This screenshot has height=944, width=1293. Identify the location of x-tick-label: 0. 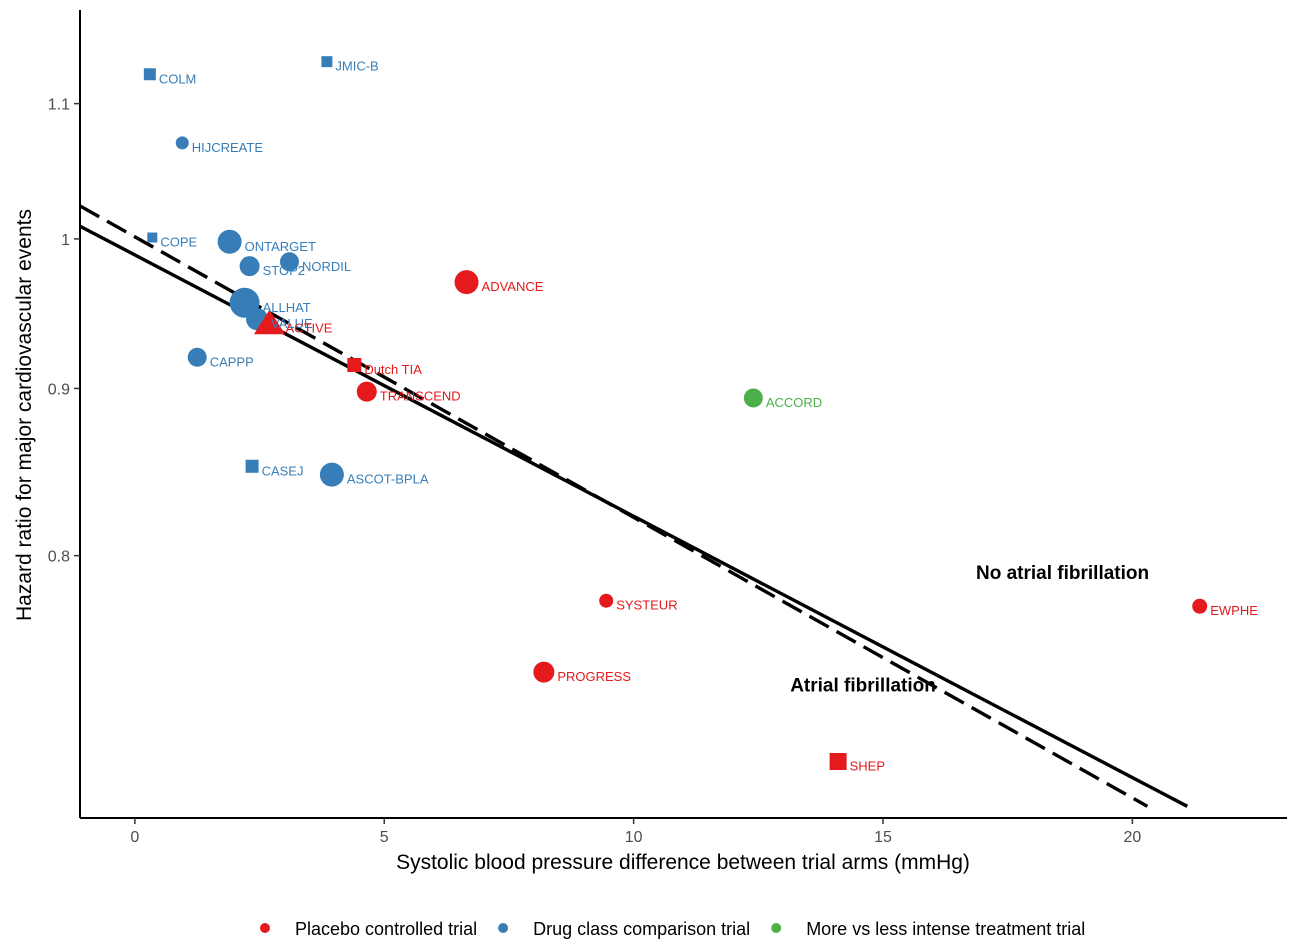
(134, 837).